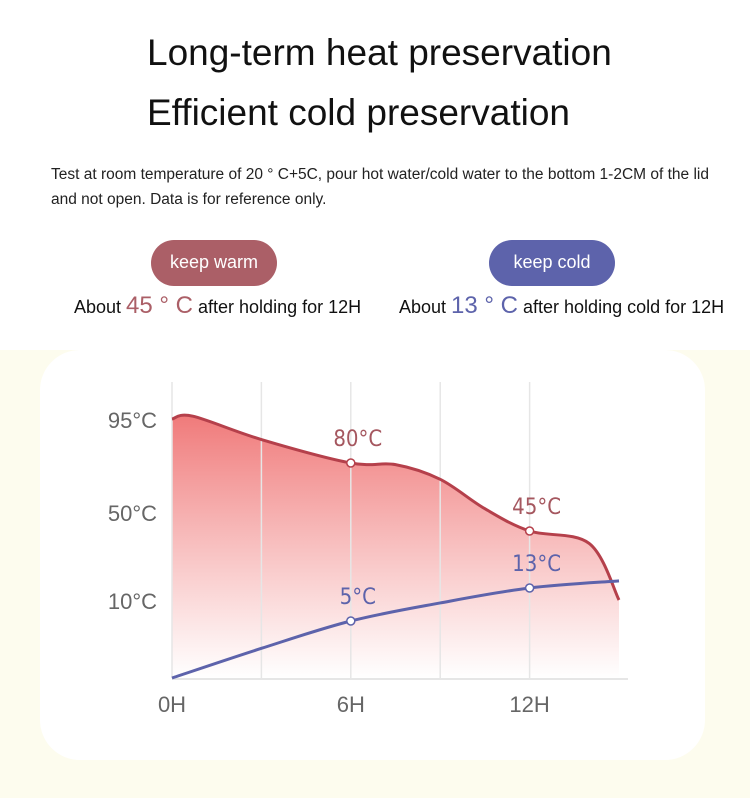 This screenshot has height=798, width=750. Describe the element at coordinates (132, 420) in the screenshot. I see `y-tick-label: 95°C` at that location.